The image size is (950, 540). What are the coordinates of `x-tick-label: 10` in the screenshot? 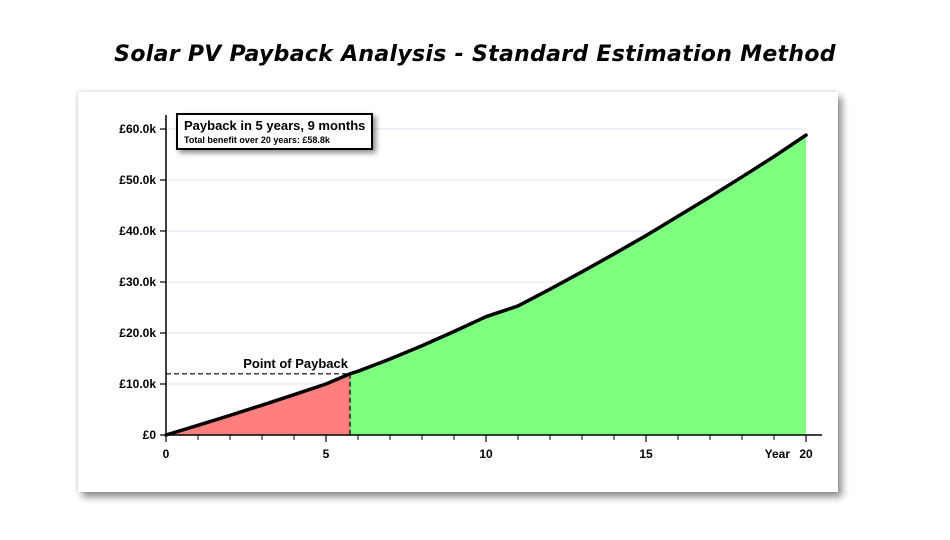 It's located at (486, 454).